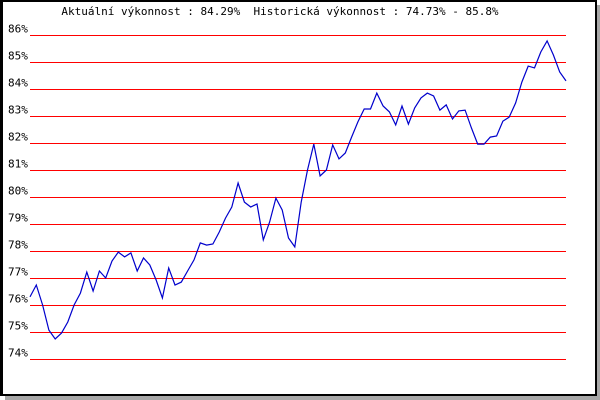  I want to click on y-tick-label: 76%, so click(18, 299).